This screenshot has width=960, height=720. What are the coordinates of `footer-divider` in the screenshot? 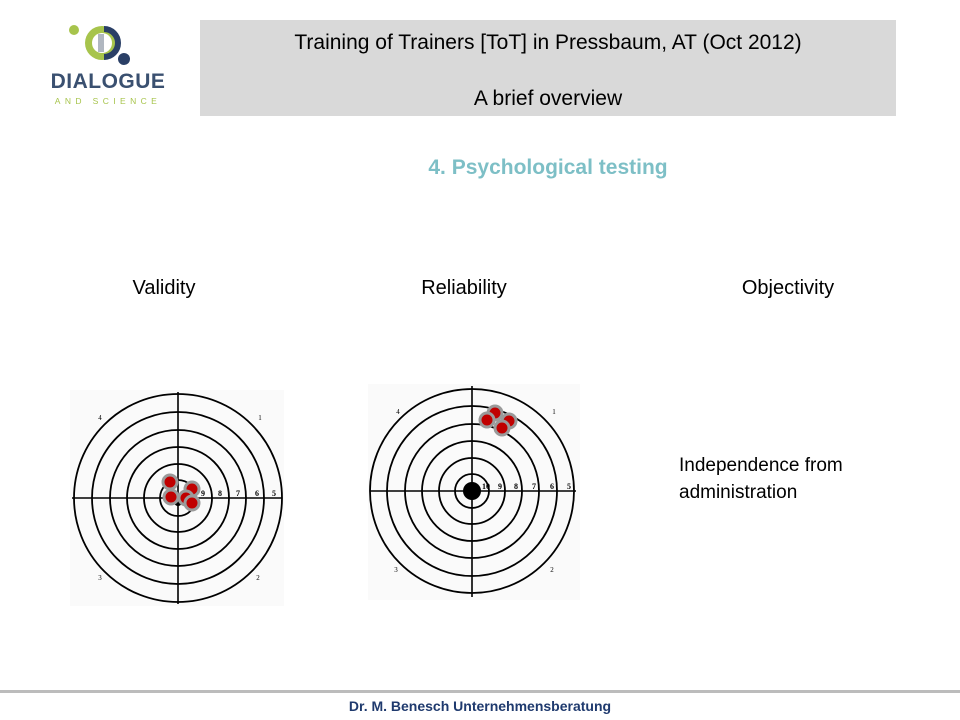 It's located at (480, 691).